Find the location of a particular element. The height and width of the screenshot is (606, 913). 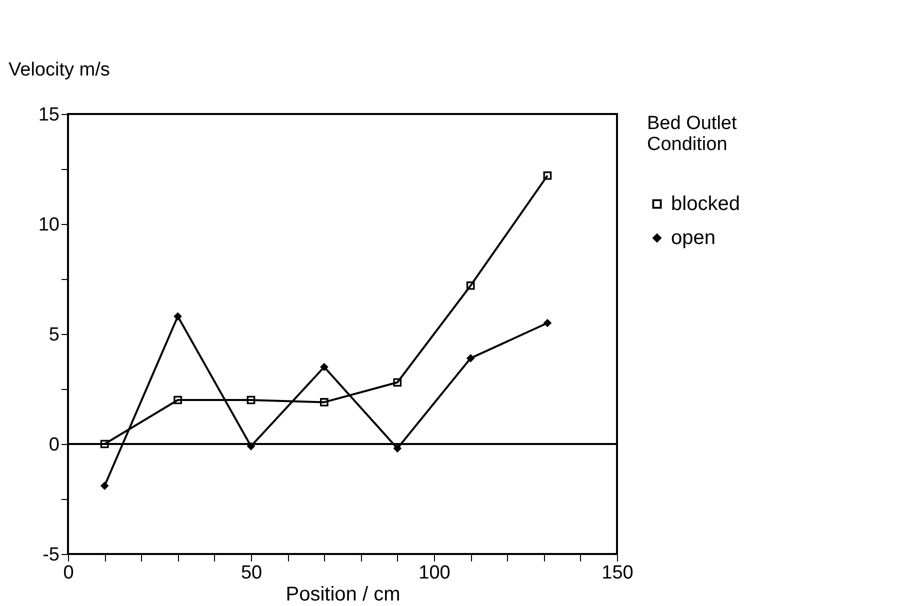

y-tick-label: 5 is located at coordinates (54, 335).